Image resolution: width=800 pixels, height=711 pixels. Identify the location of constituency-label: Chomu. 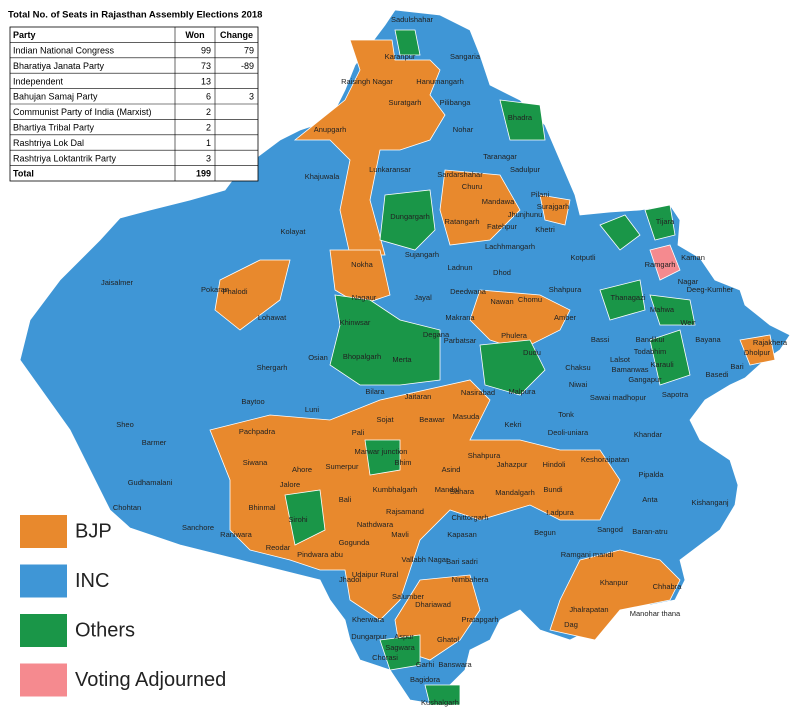
(530, 299).